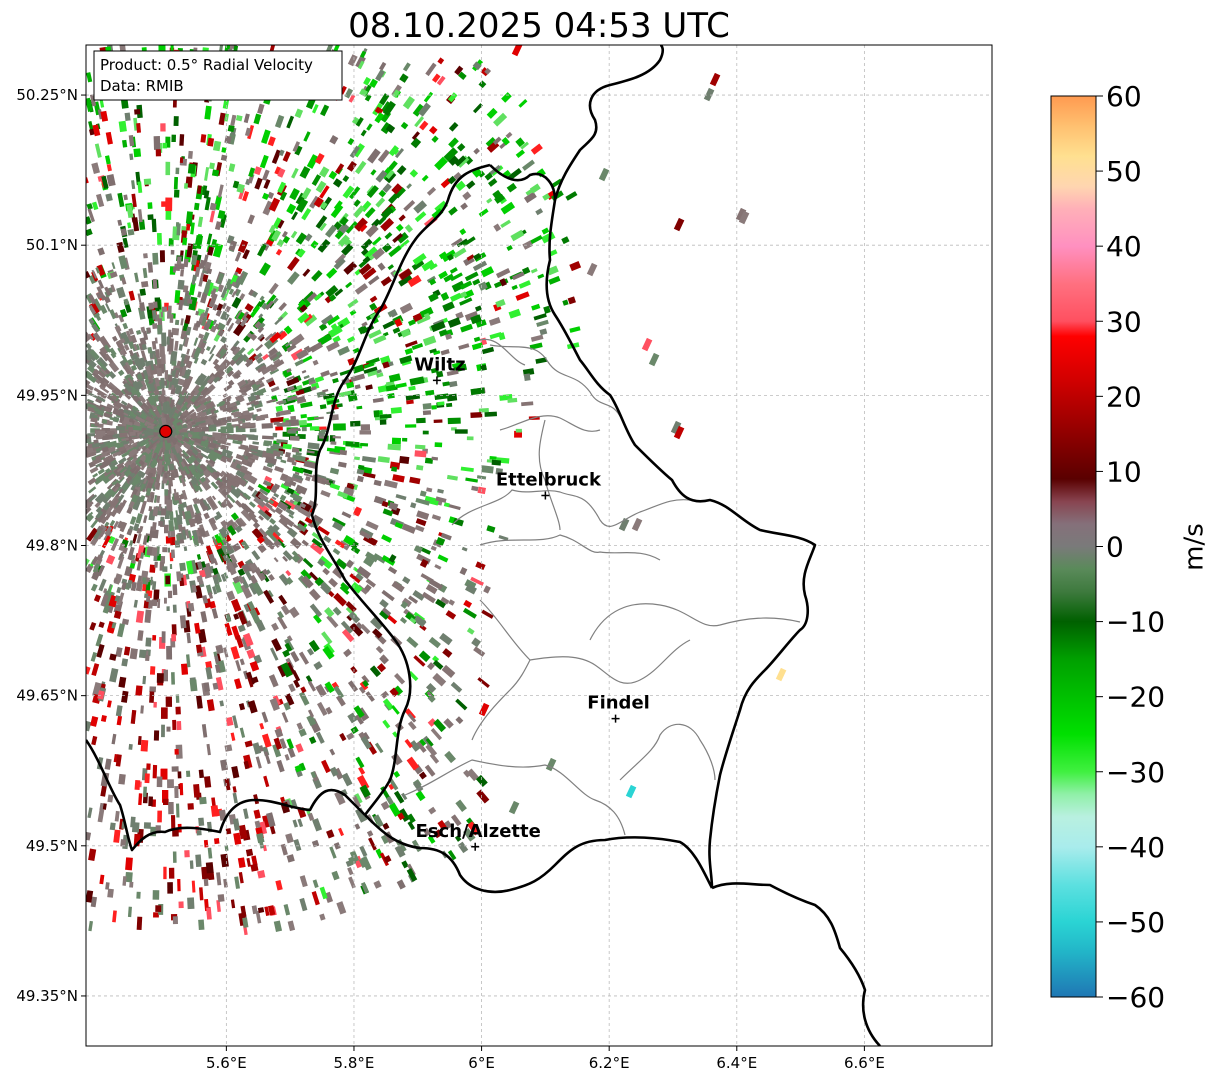  Describe the element at coordinates (549, 479) in the screenshot. I see `city-label: Ettelbruck` at that location.